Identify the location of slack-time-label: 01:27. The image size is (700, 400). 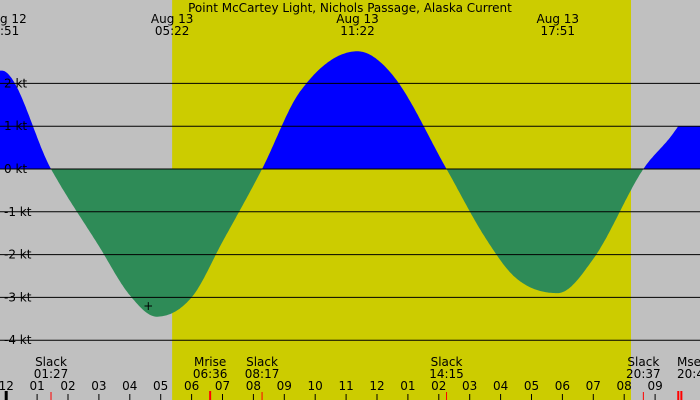
(51, 374).